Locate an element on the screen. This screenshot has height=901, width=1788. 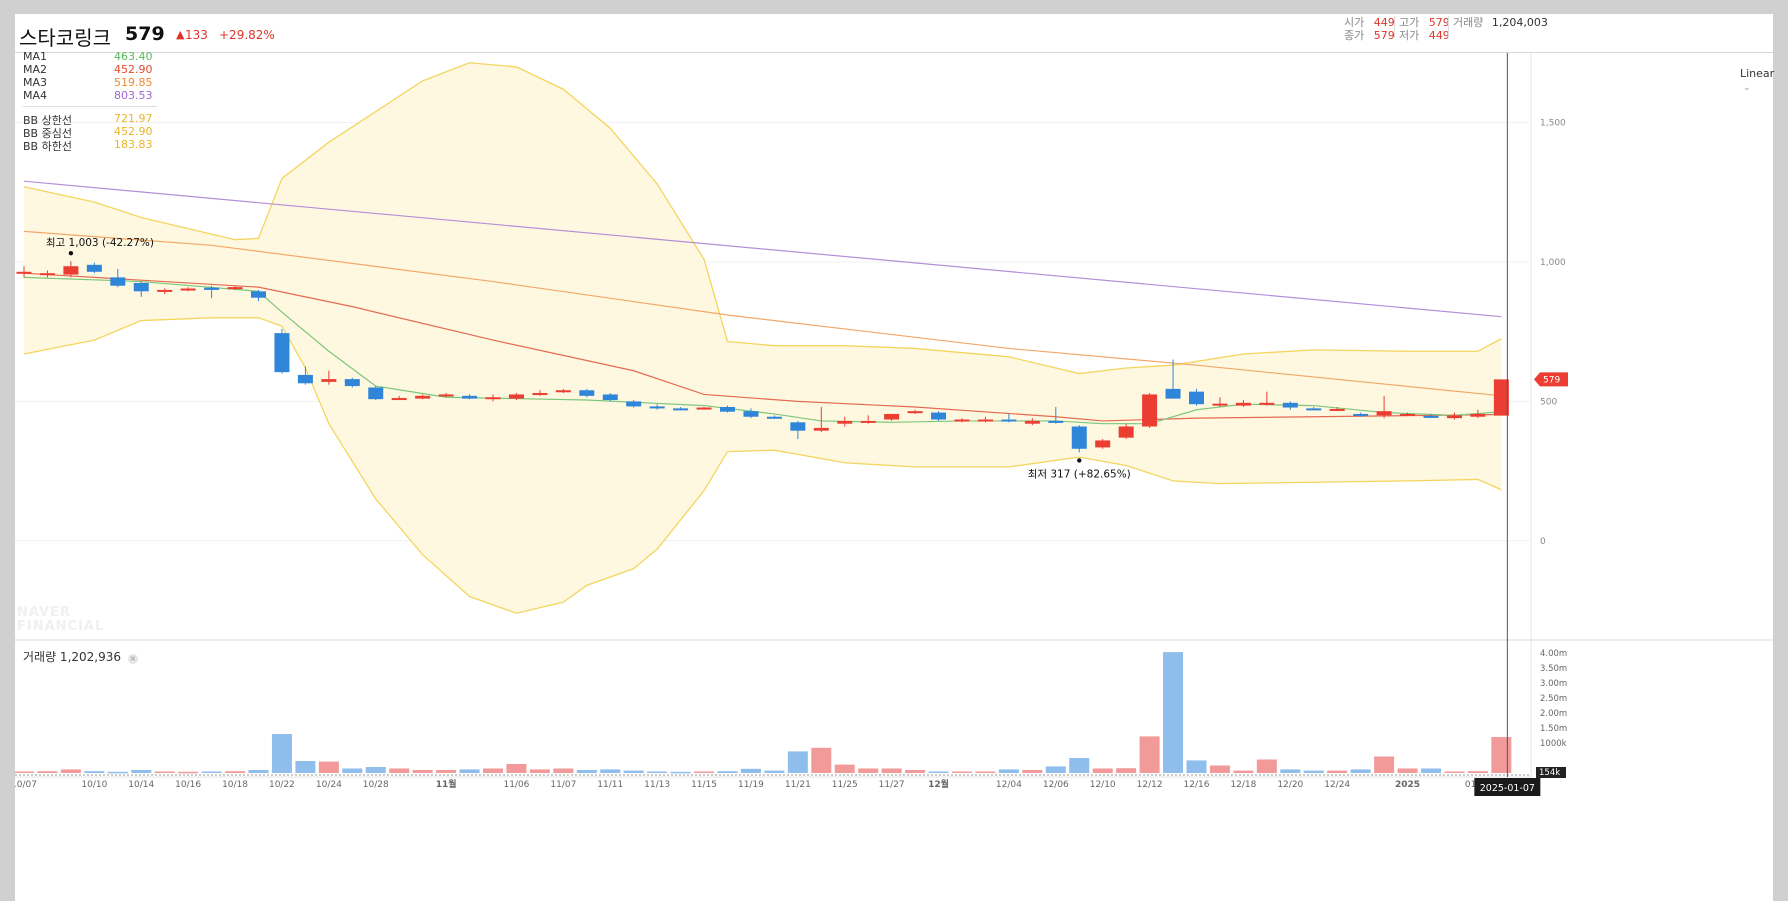
volume-panel-text: 거래량 1,202,936 is located at coordinates (72, 657).